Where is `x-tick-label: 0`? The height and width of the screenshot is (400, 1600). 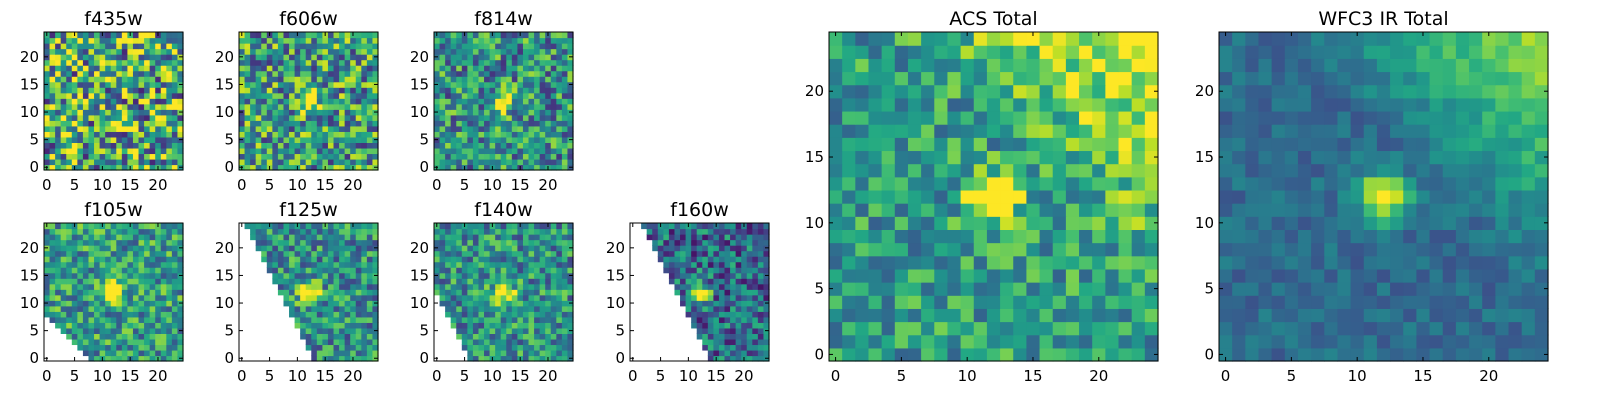 x-tick-label: 0 is located at coordinates (242, 376).